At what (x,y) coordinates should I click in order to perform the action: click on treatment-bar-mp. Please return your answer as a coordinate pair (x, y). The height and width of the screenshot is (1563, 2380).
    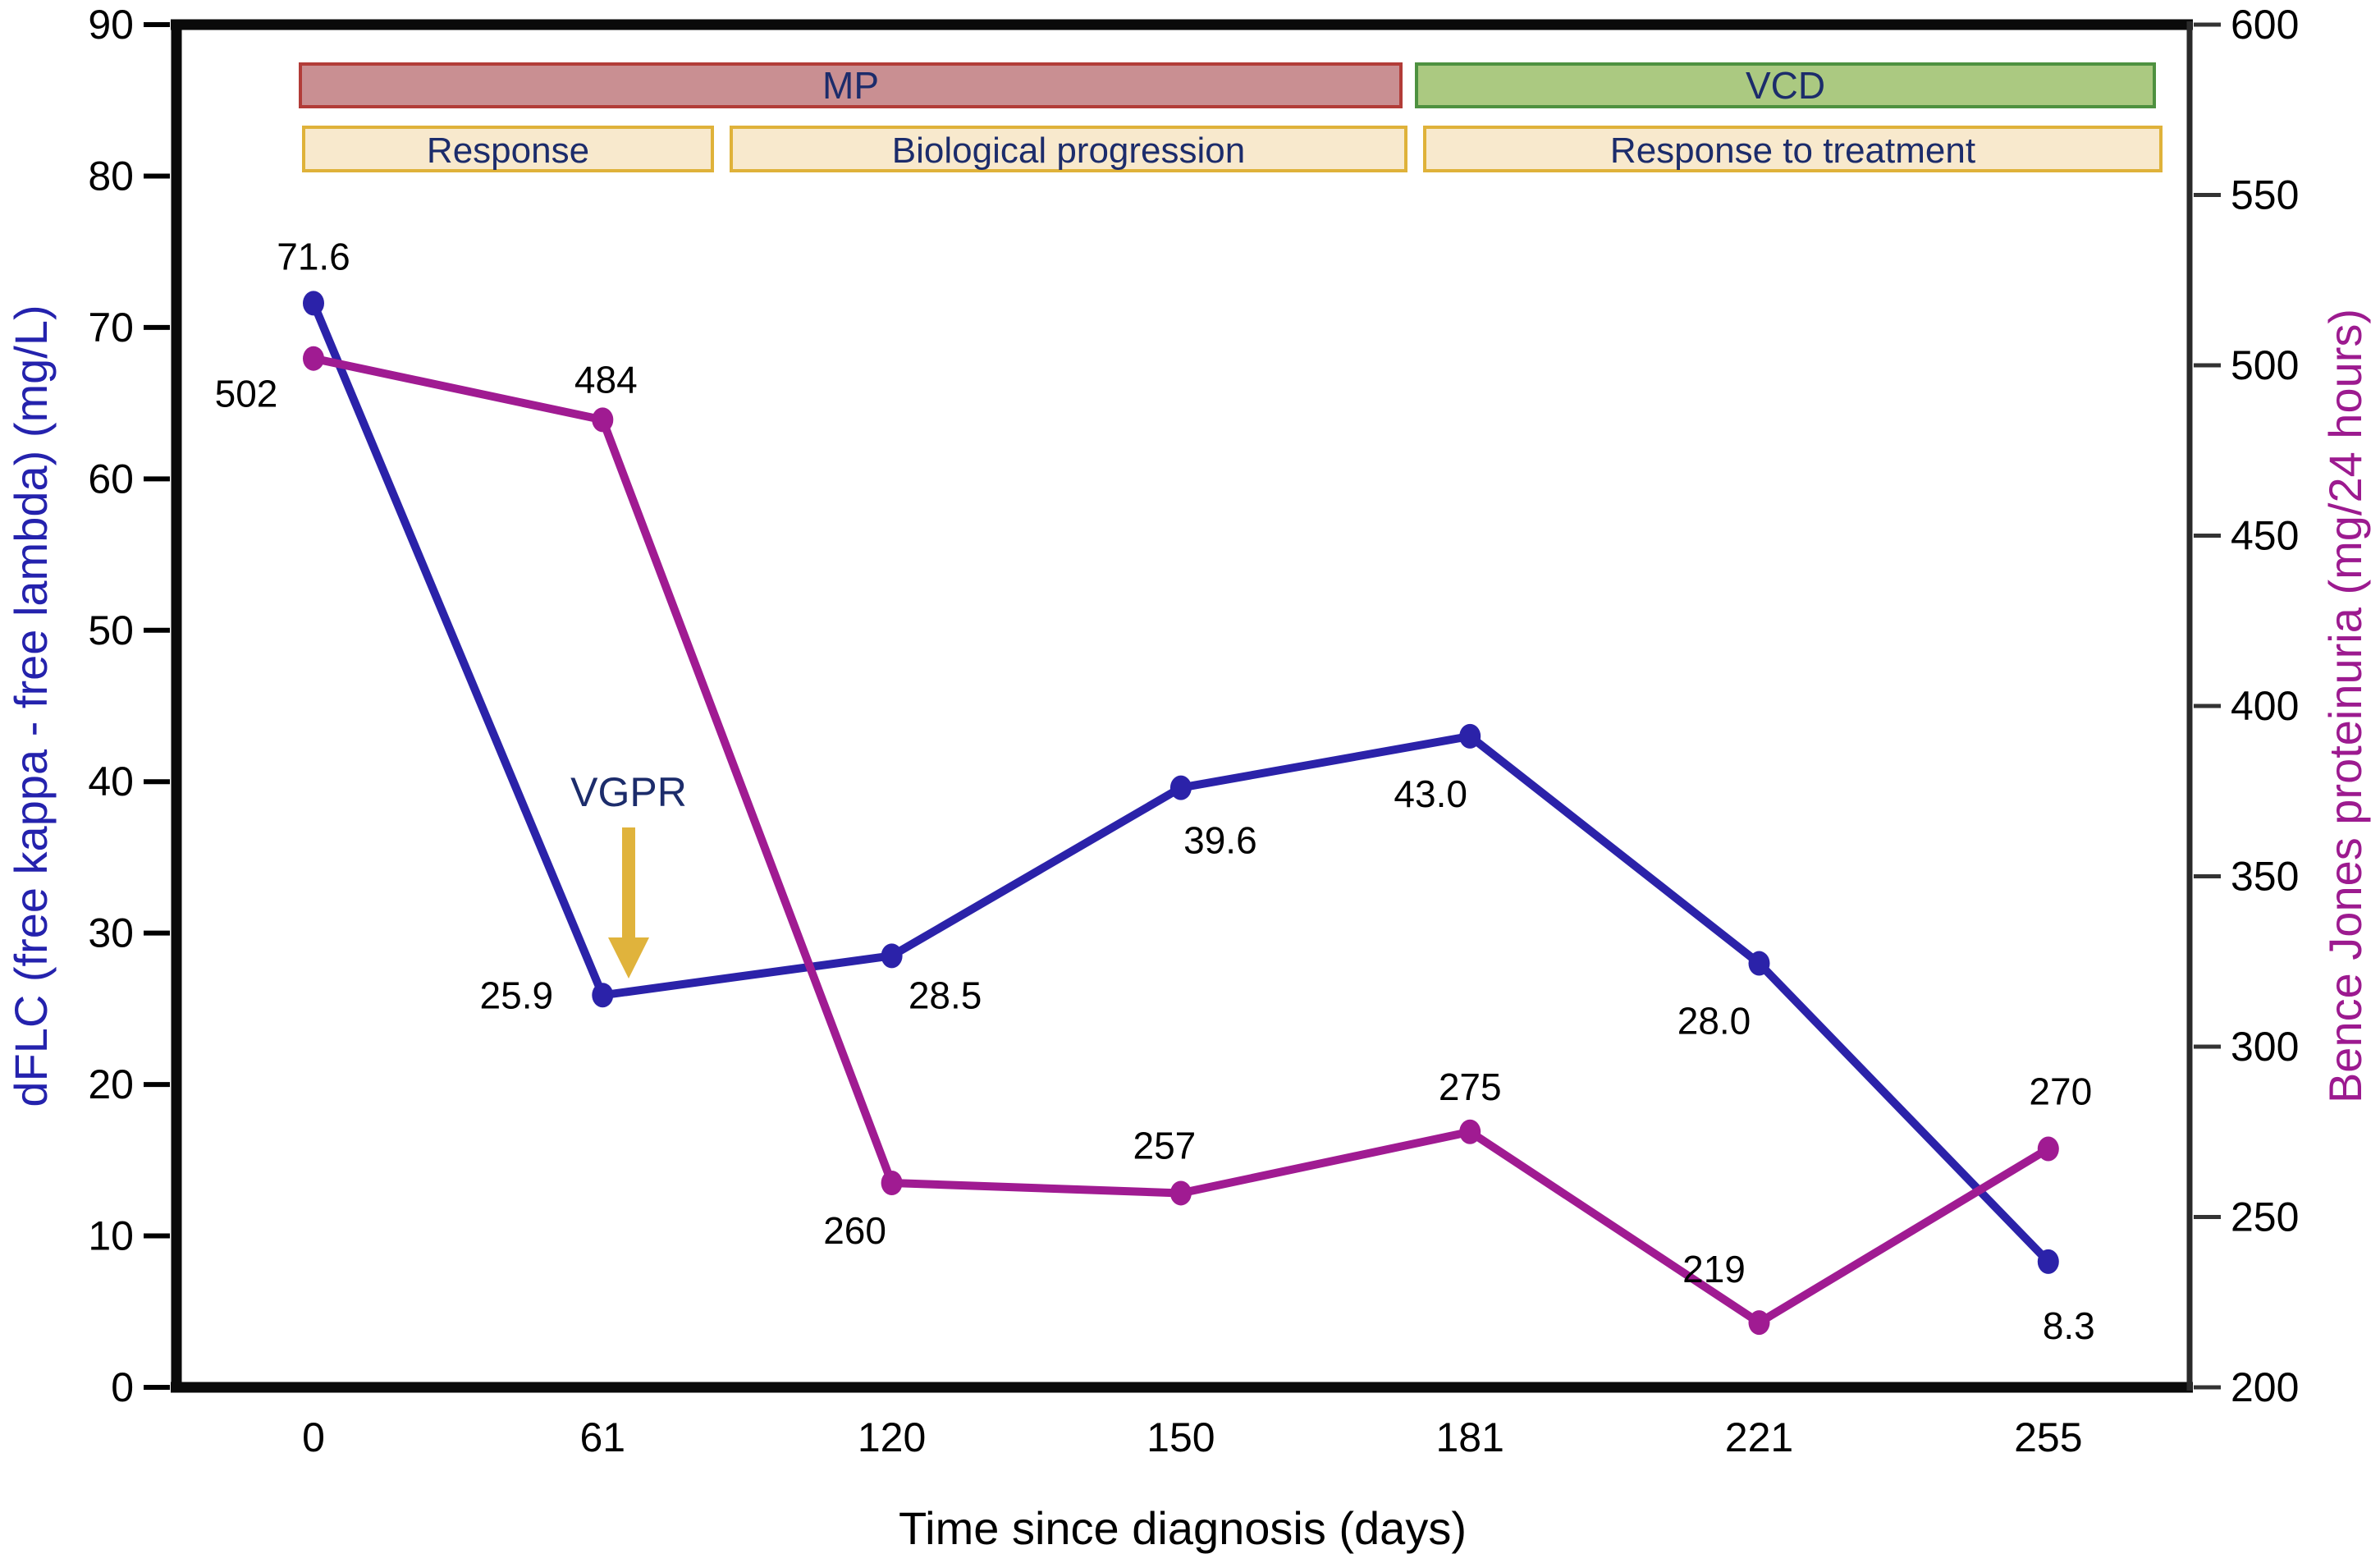
    Looking at the image, I should click on (851, 85).